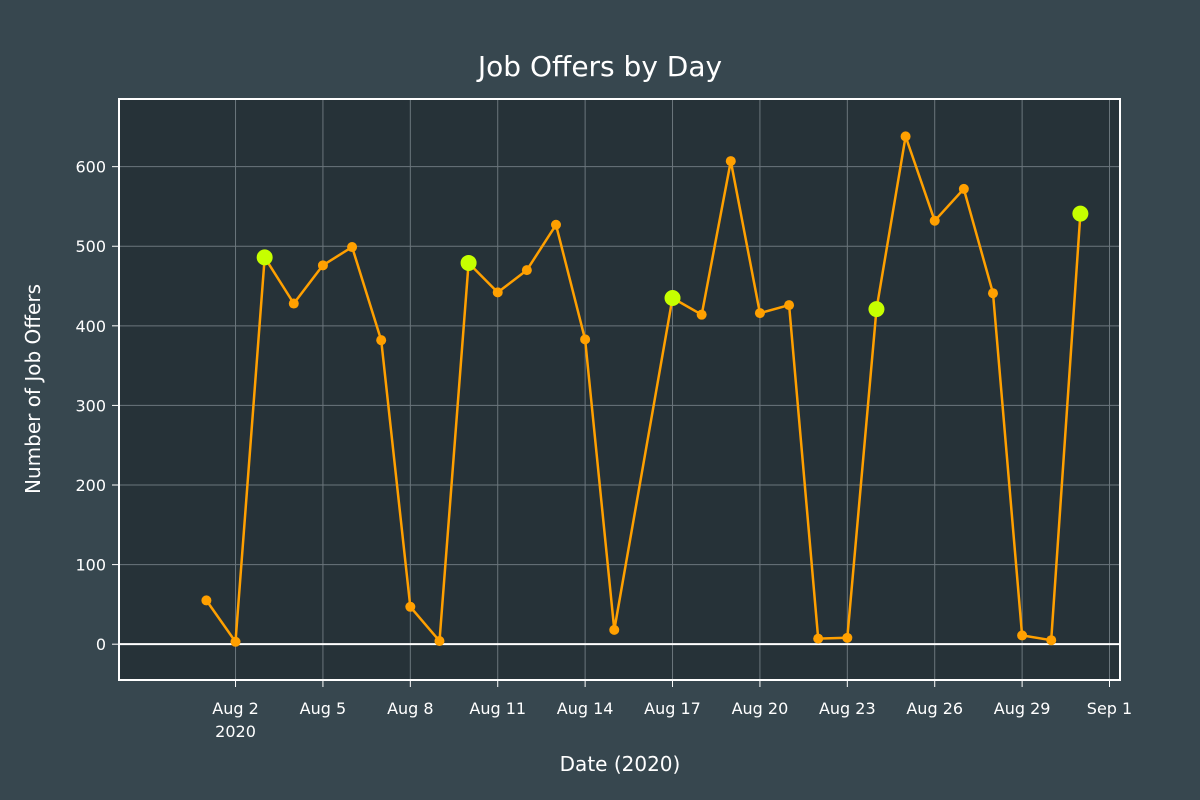  I want to click on x-tick-label: Aug 17, so click(672, 708).